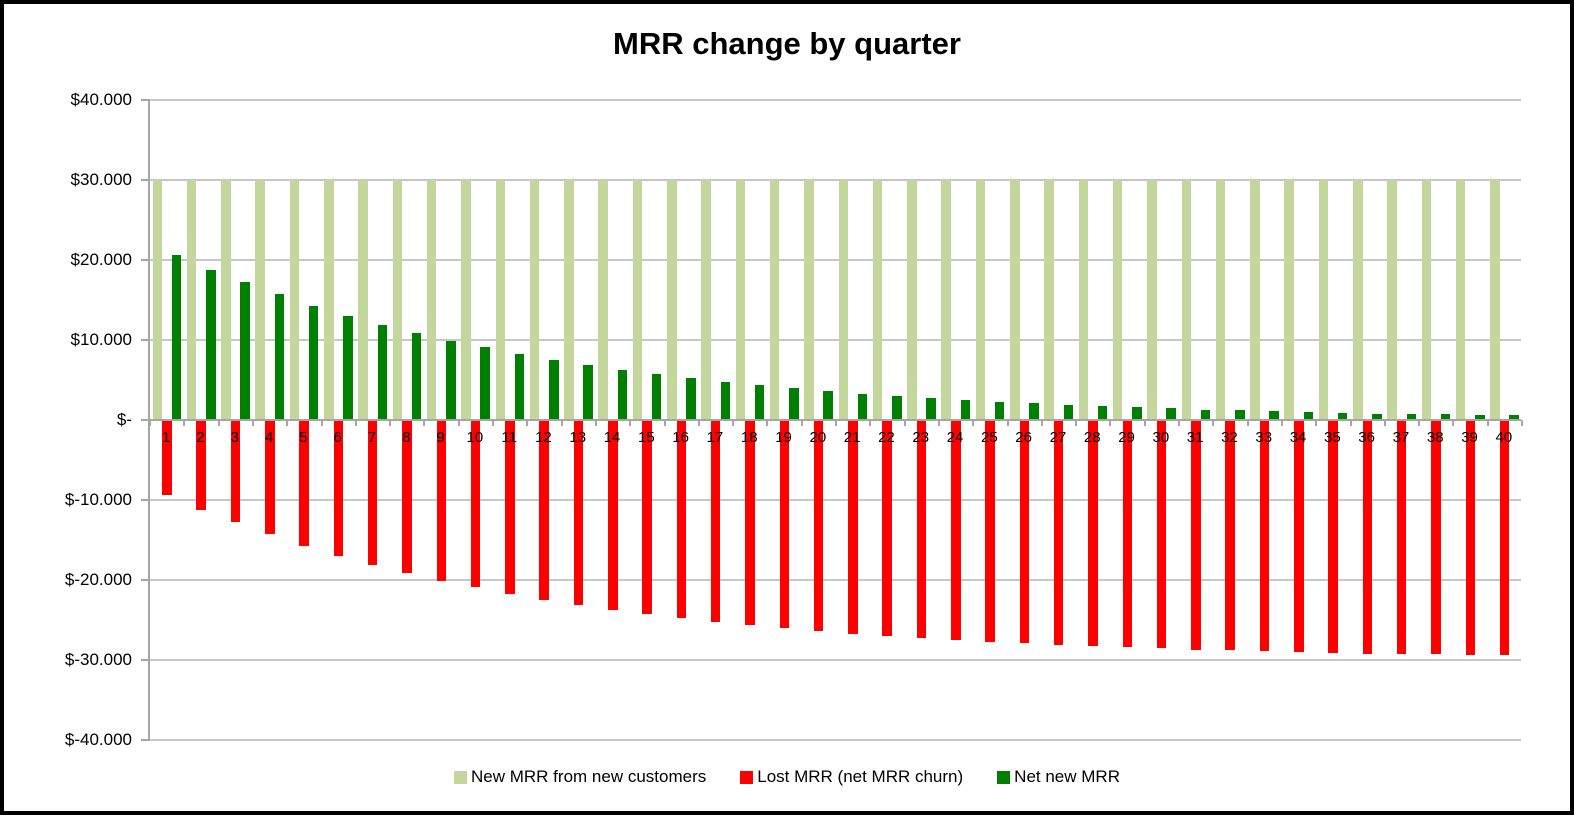 The image size is (1574, 819). What do you see at coordinates (1161, 437) in the screenshot?
I see `x-axis-category-label: 30` at bounding box center [1161, 437].